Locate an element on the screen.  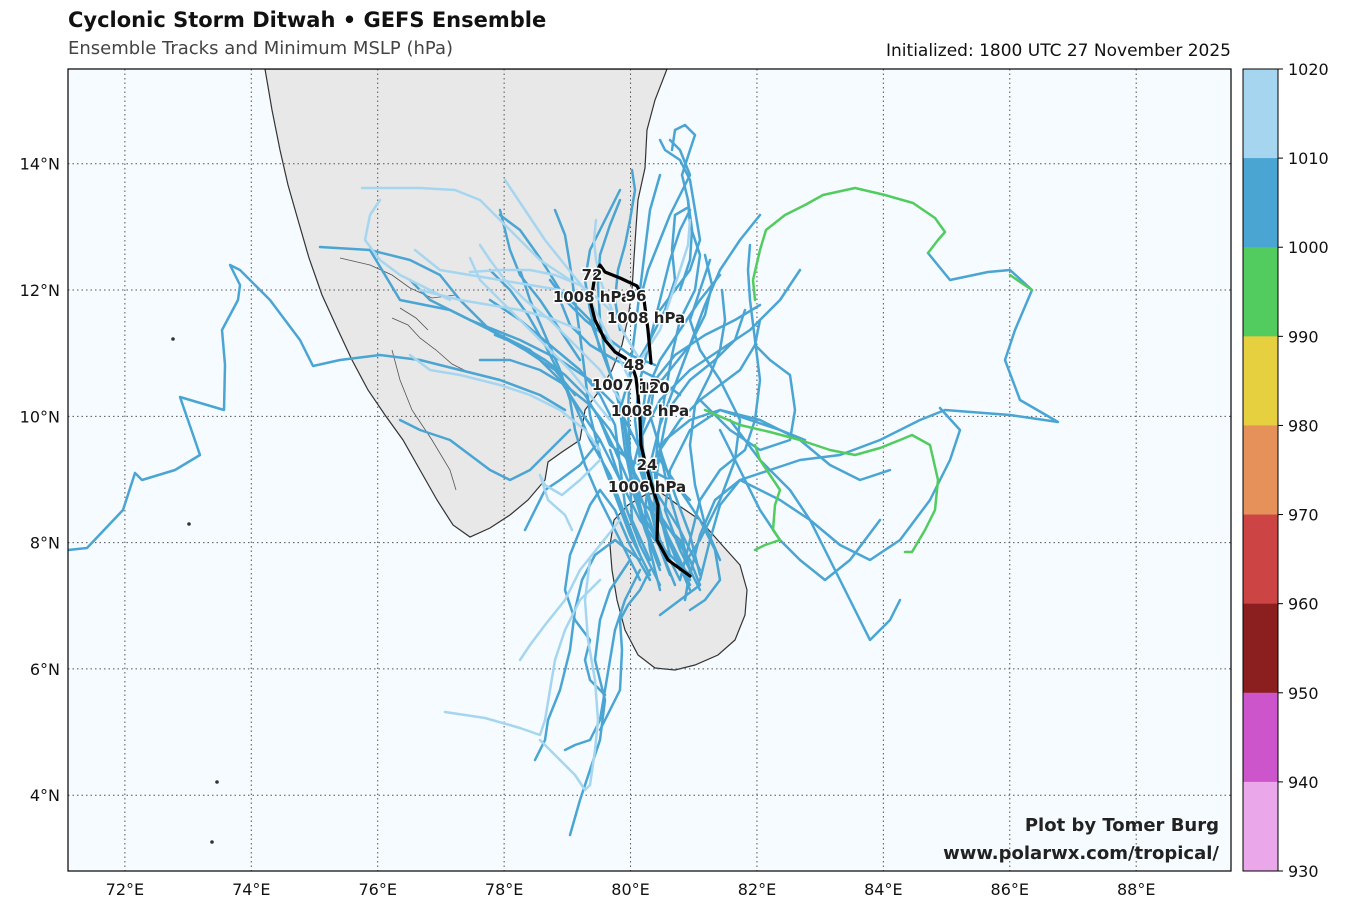
lon-tick-label: 82°E is located at coordinates (757, 889).